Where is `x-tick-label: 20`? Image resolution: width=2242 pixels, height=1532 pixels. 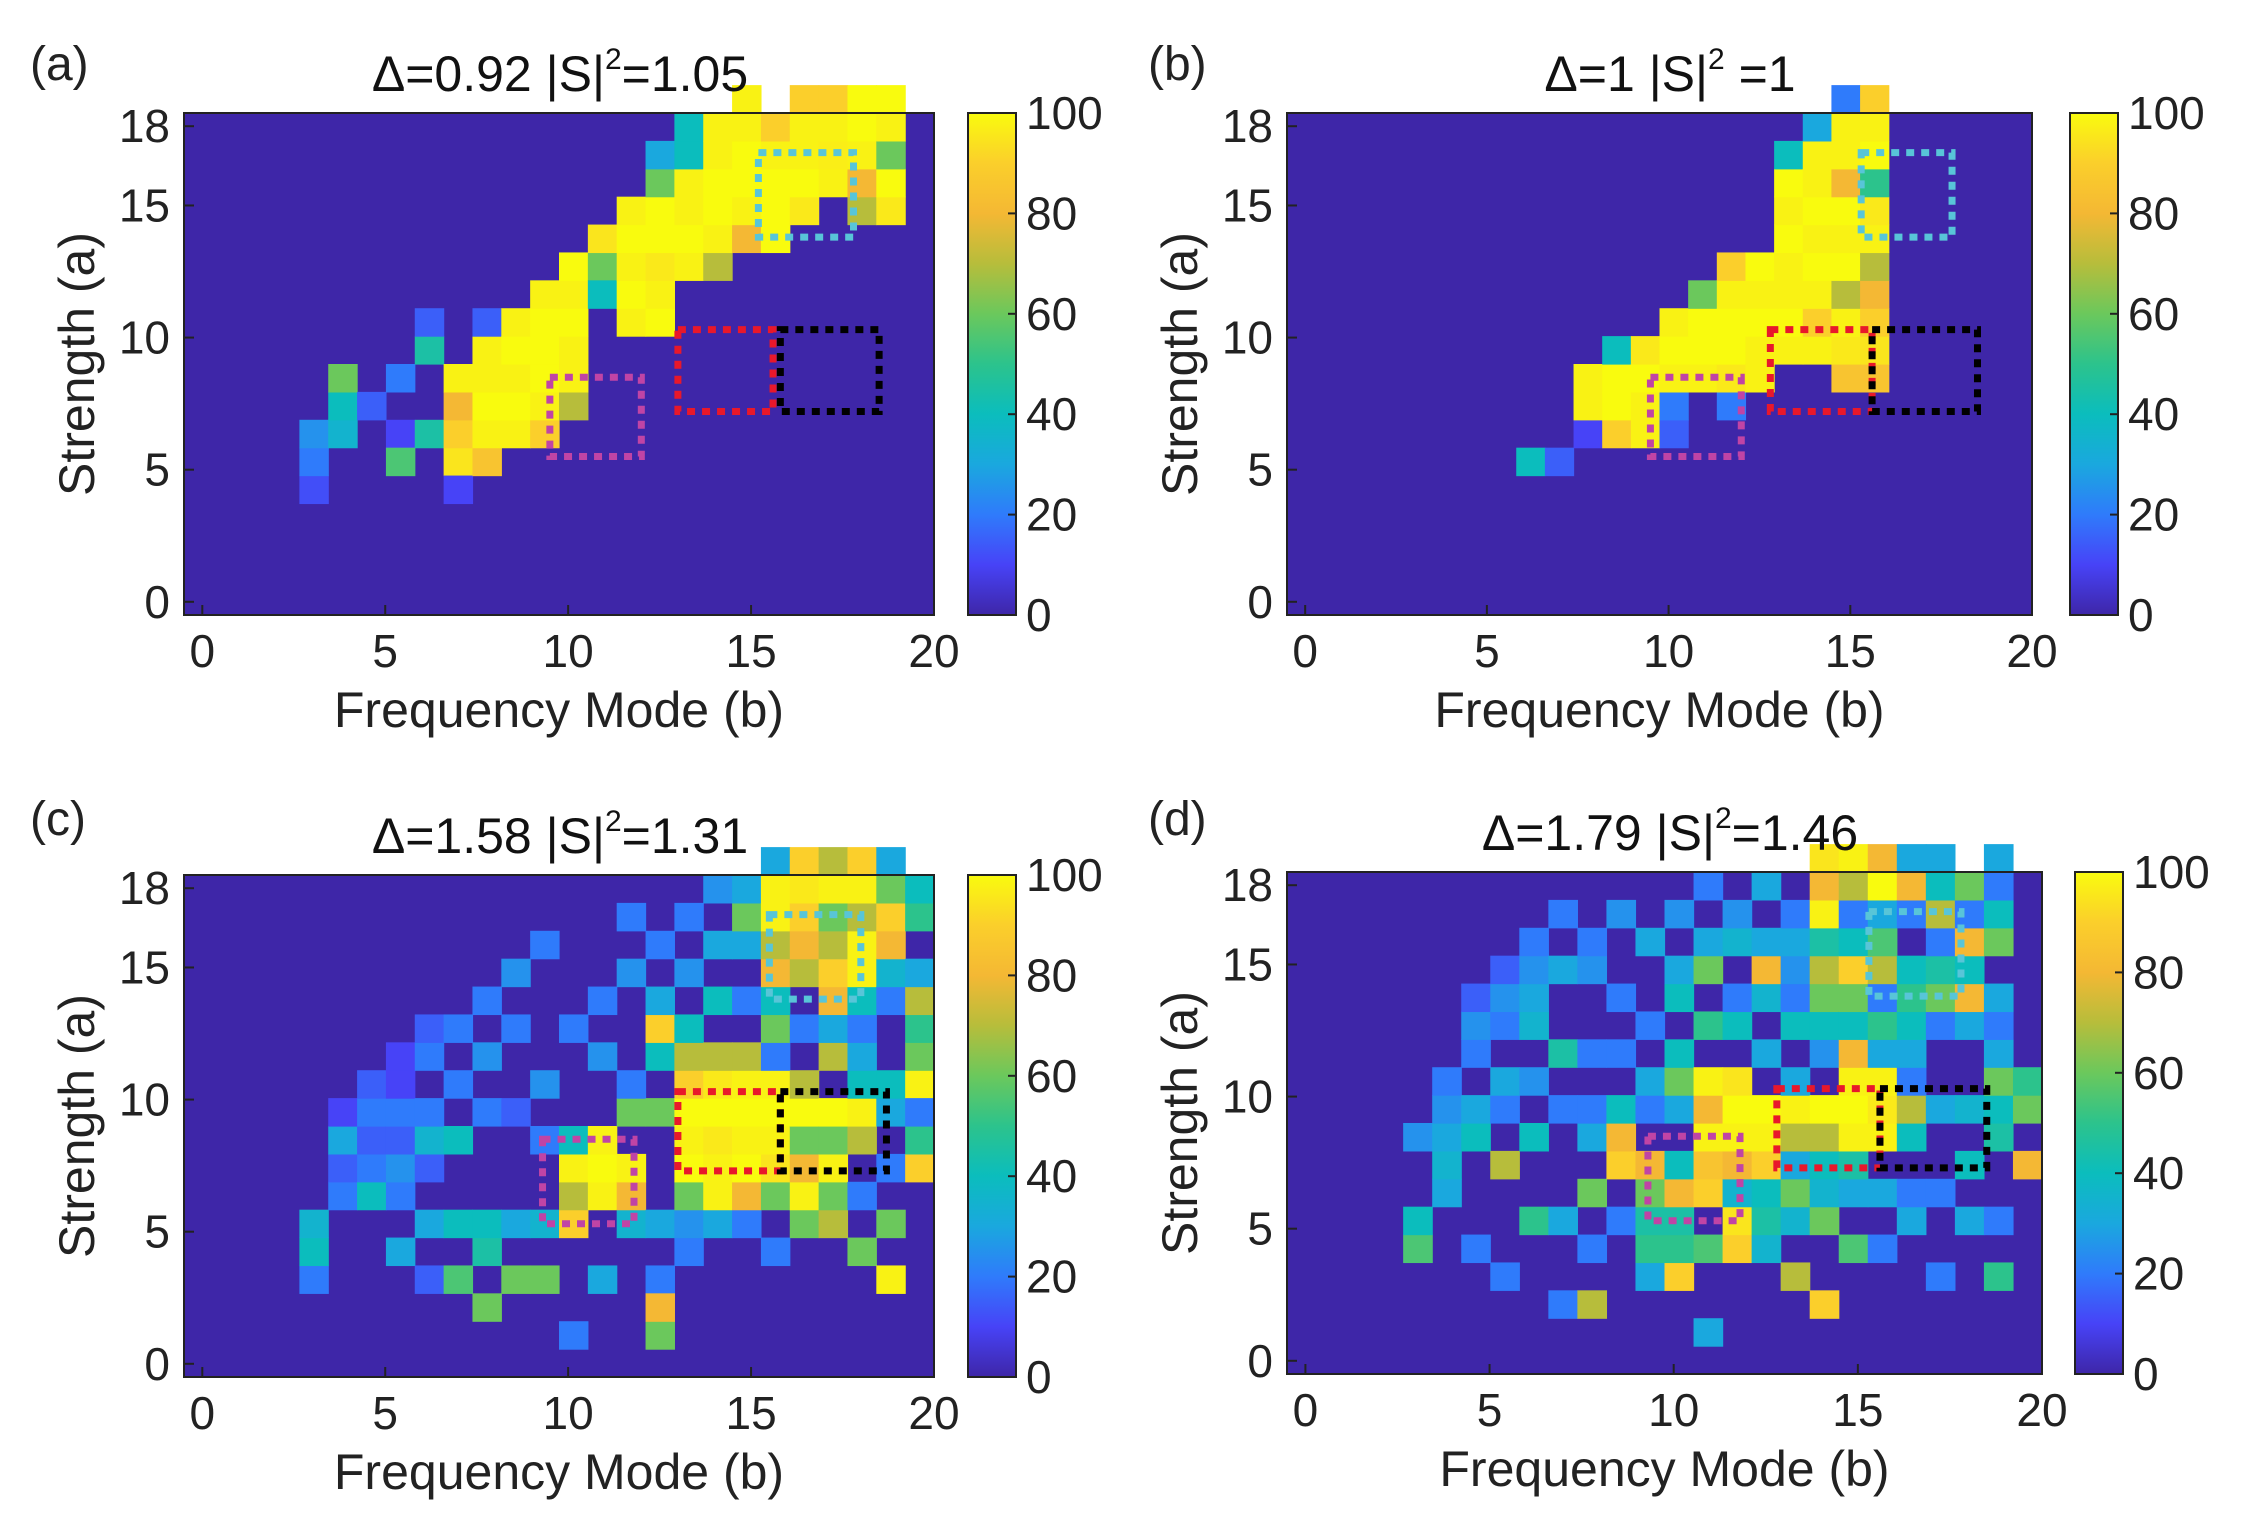
x-tick-label: 20 is located at coordinates (933, 651).